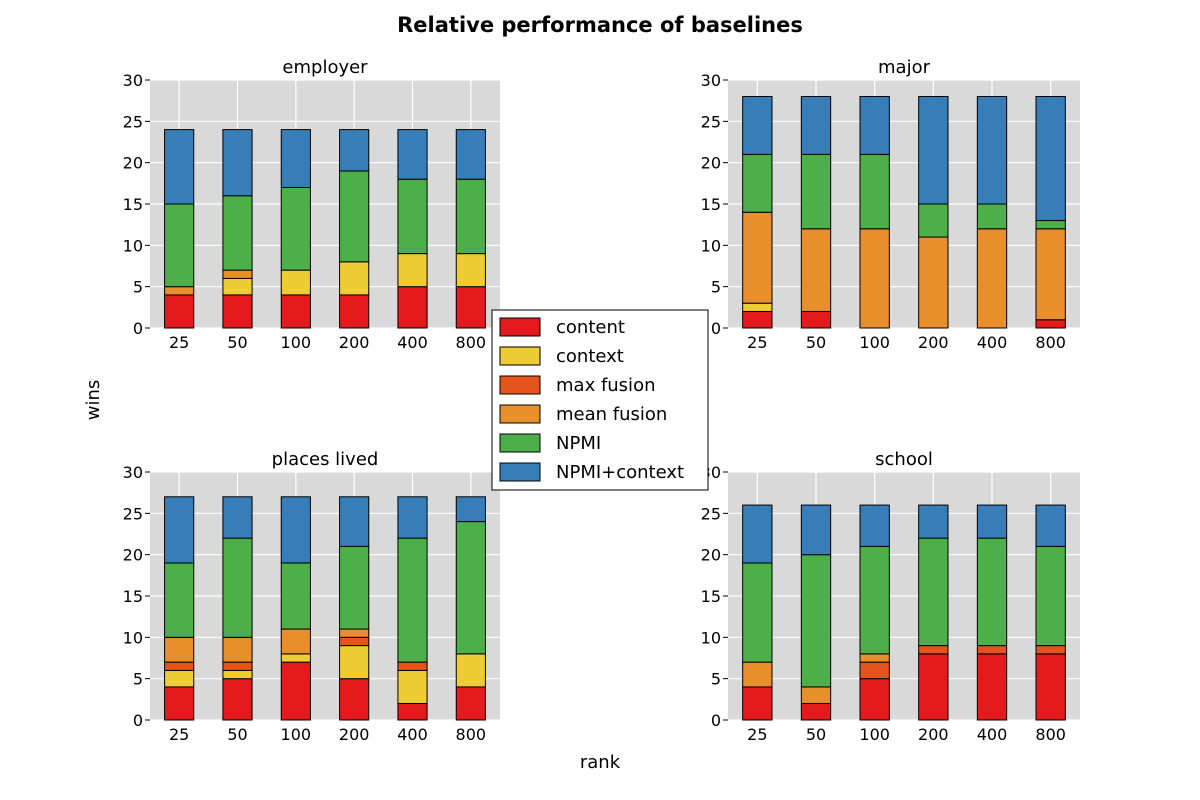 This screenshot has height=800, width=1200. I want to click on x-tick-label: 400, so click(992, 734).